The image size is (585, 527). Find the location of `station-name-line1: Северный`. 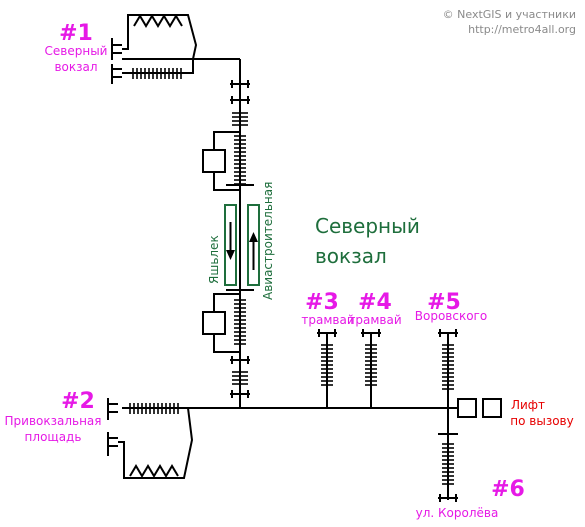

station-name-line1: Северный is located at coordinates (367, 226).